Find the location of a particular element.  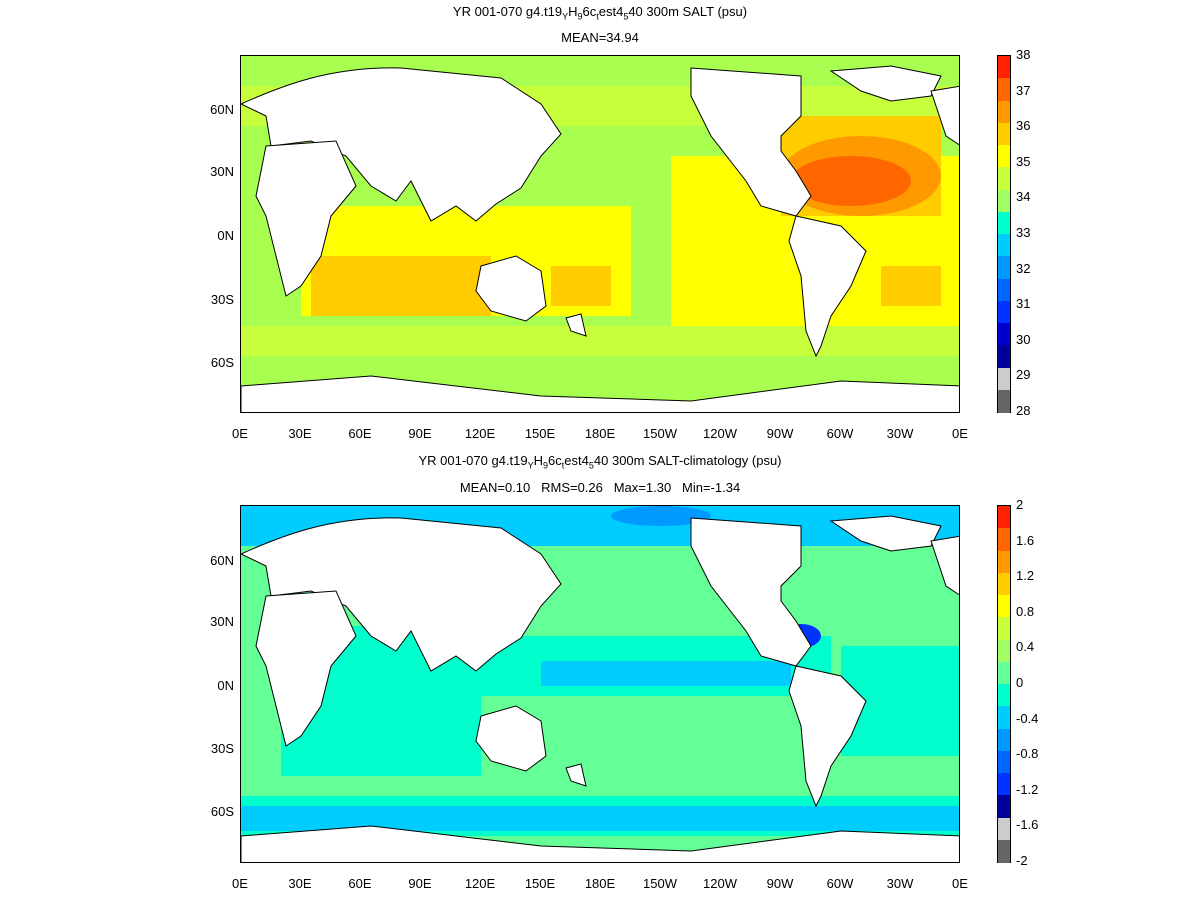

top-lon-label: 0E is located at coordinates (240, 433).